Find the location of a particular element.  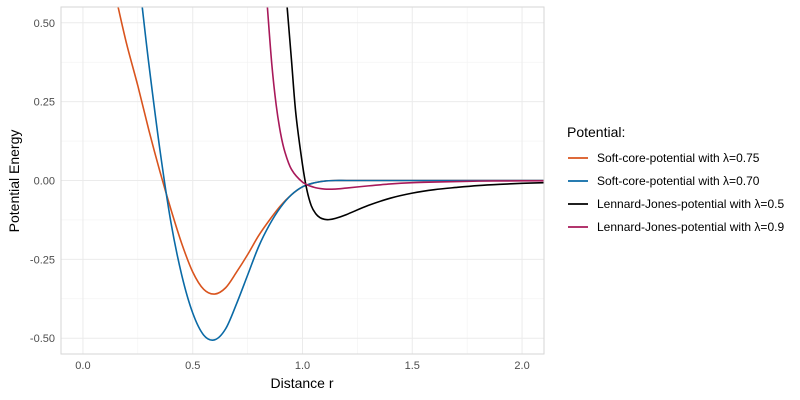

x-tick-label: 2.0 is located at coordinates (521, 366).